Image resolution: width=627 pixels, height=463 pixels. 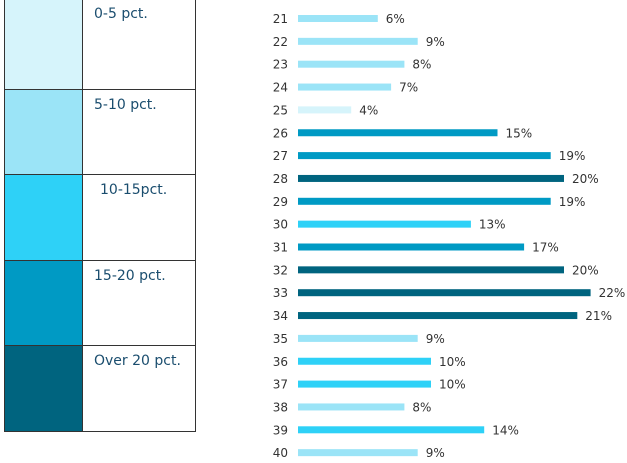 What do you see at coordinates (280, 430) in the screenshot?
I see `category-tick-label: 39` at bounding box center [280, 430].